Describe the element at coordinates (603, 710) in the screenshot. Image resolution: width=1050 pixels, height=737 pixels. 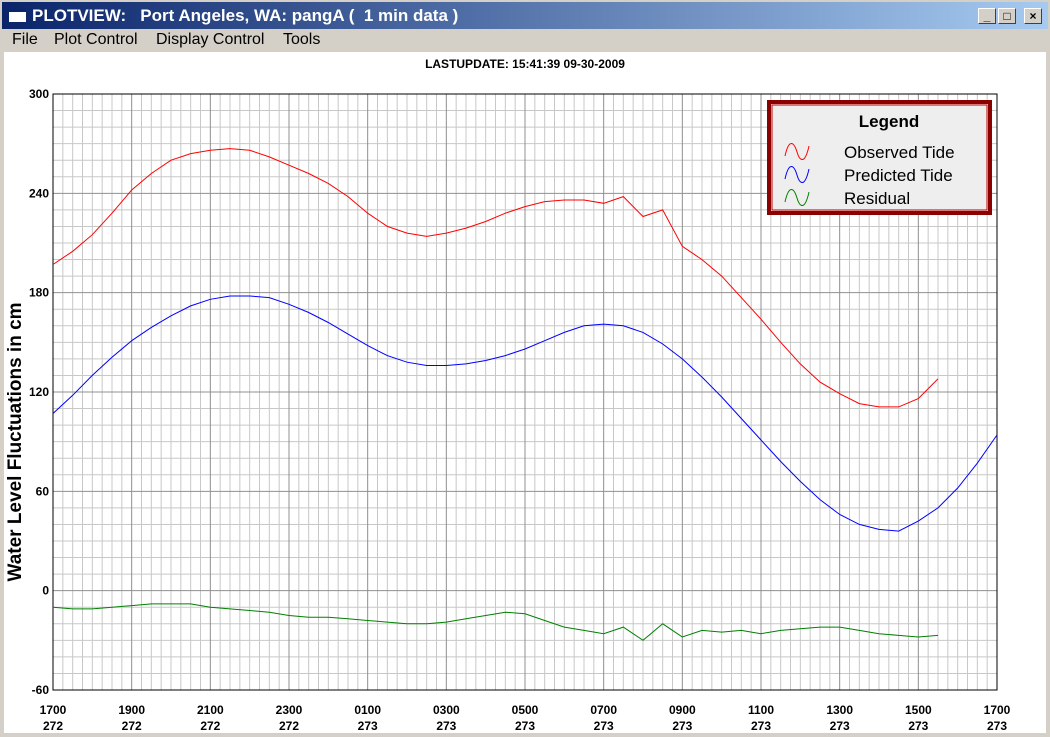
I see `x-tick-label: 0700` at that location.